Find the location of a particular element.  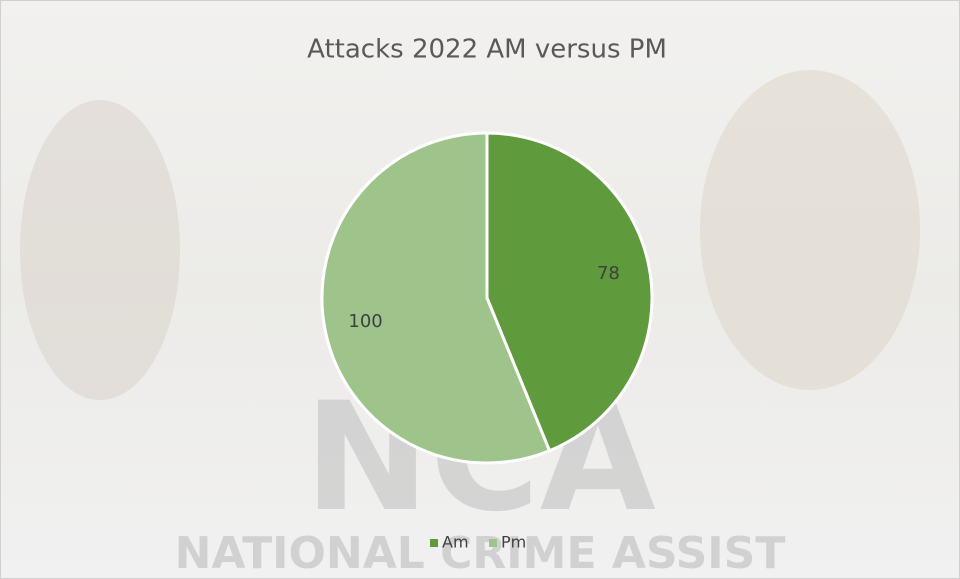

legend-label: Am is located at coordinates (455, 542).